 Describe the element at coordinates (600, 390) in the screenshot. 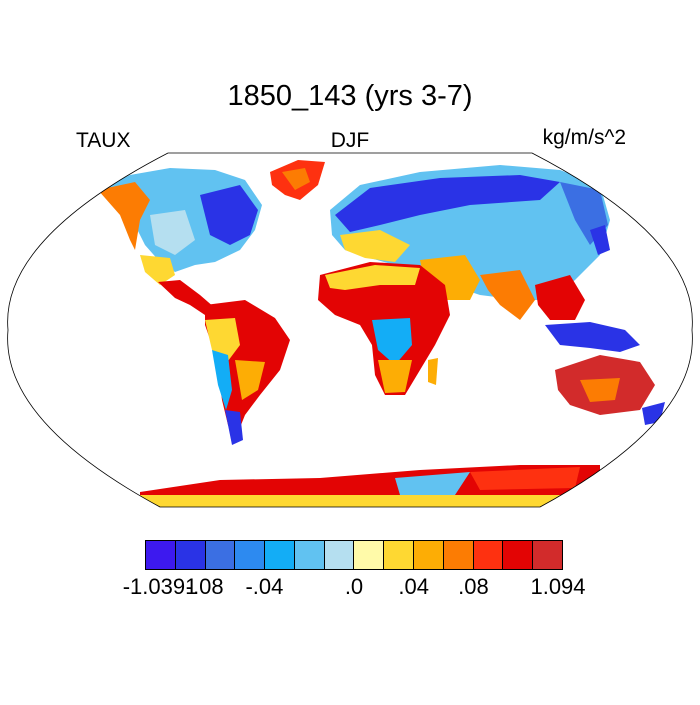

I see `australia-center` at that location.